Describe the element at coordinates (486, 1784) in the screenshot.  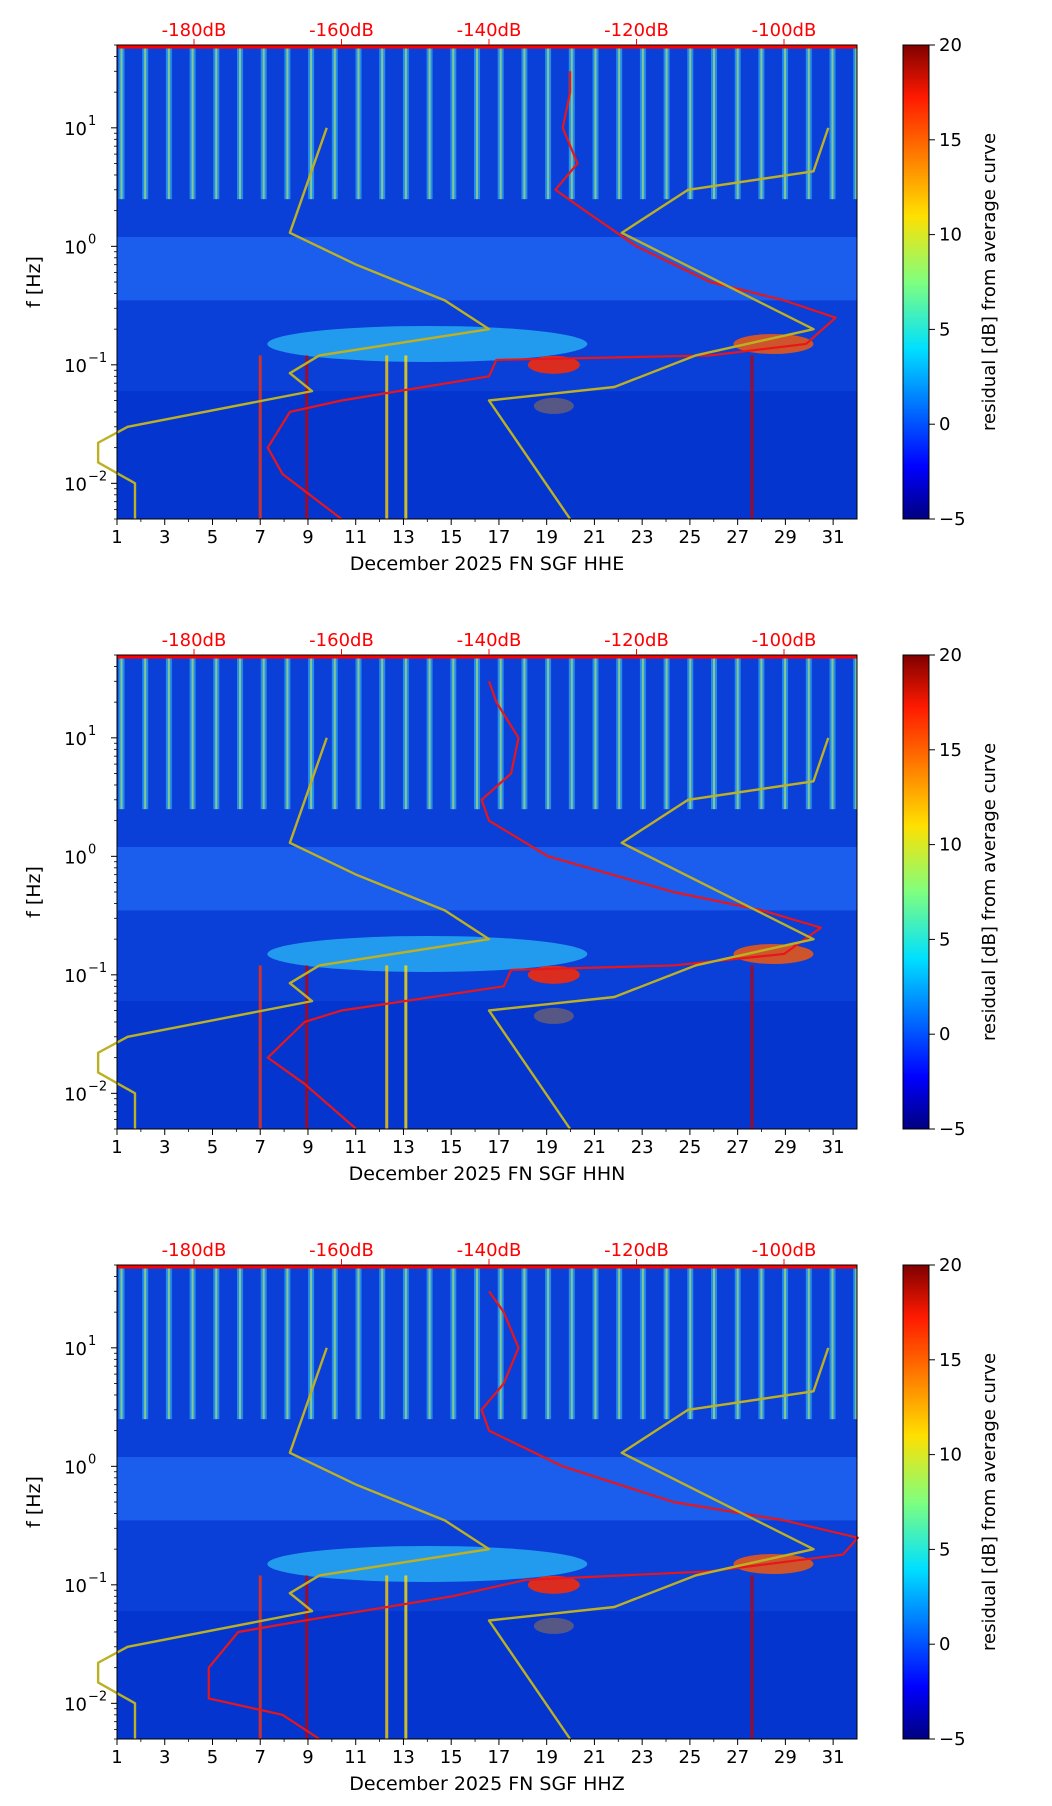
I see `x-axis-label: December 2025 FN SGF HHZ` at that location.